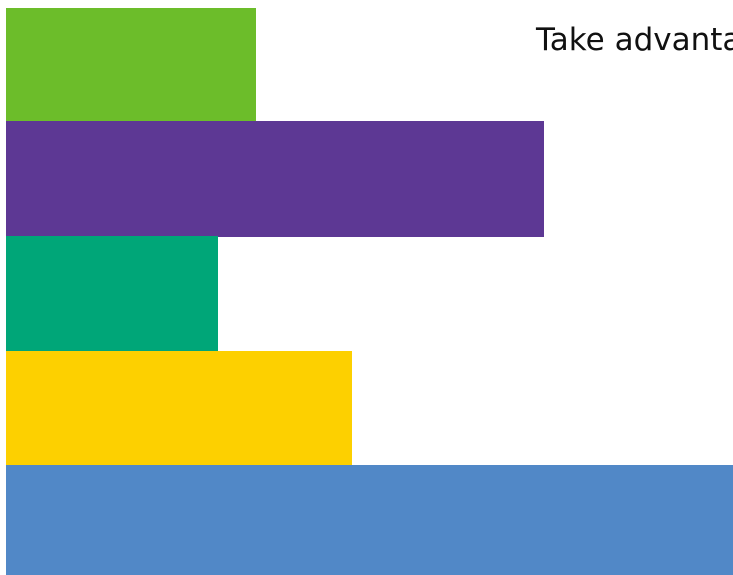 The image size is (733, 575). I want to click on teal-bar, so click(112, 293).